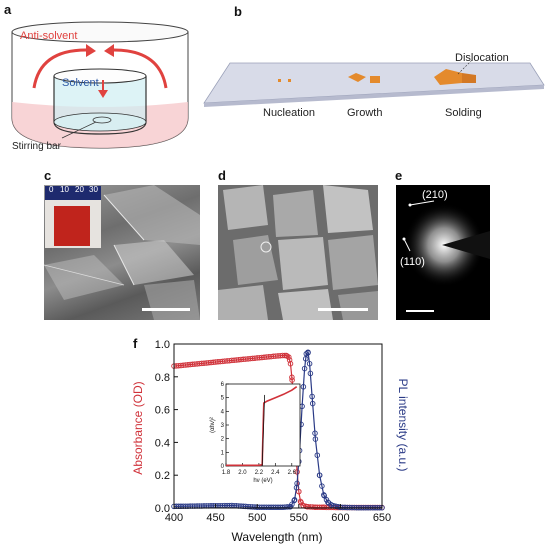 Image resolution: width=554 pixels, height=547 pixels. I want to click on x-tick-label: 650, so click(382, 518).